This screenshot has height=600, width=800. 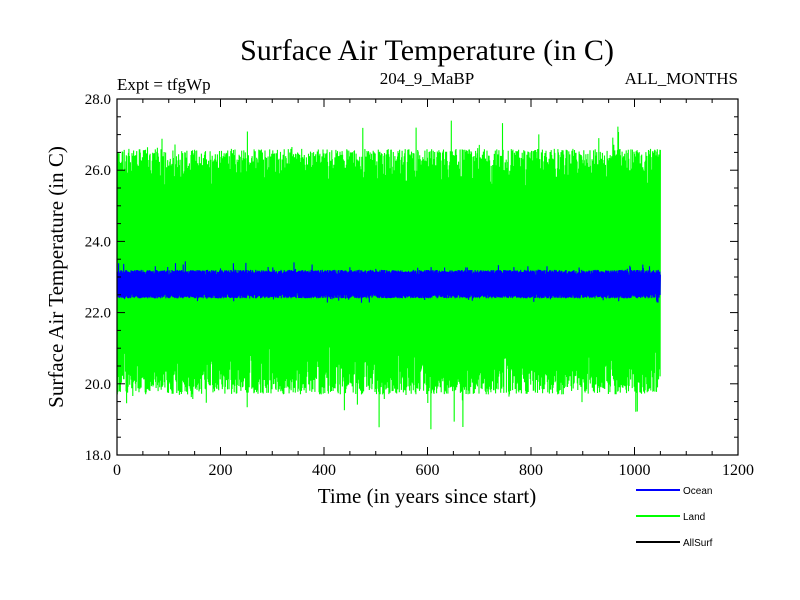 I want to click on y-tick-label: 22.0, so click(x=98, y=314).